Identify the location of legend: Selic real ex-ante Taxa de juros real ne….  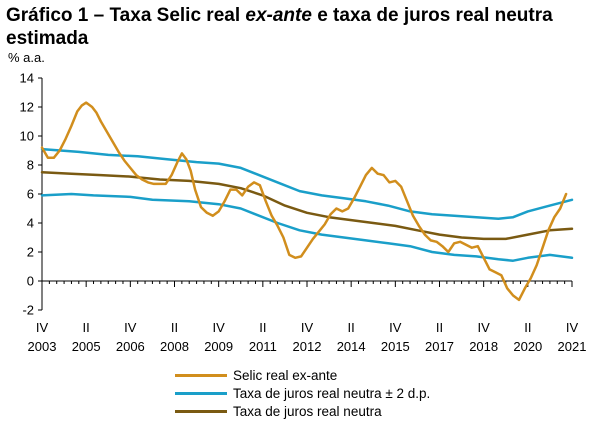
(302, 393).